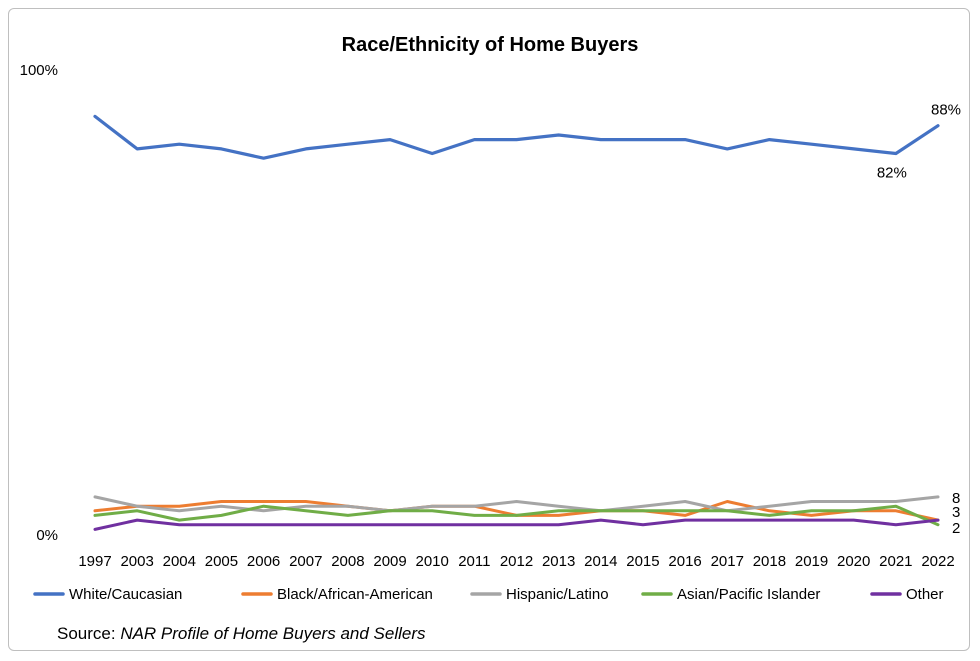 The height and width of the screenshot is (661, 980). I want to click on x-tick-label: 2004, so click(179, 561).